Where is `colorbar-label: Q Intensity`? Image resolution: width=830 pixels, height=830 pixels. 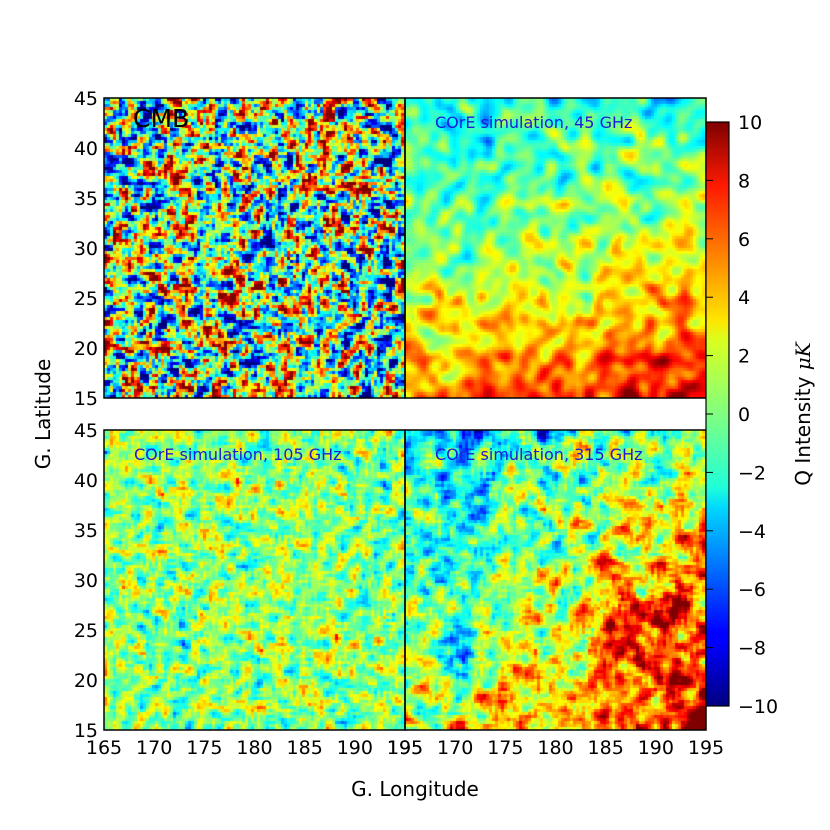
colorbar-label: Q Intensity is located at coordinates (803, 430).